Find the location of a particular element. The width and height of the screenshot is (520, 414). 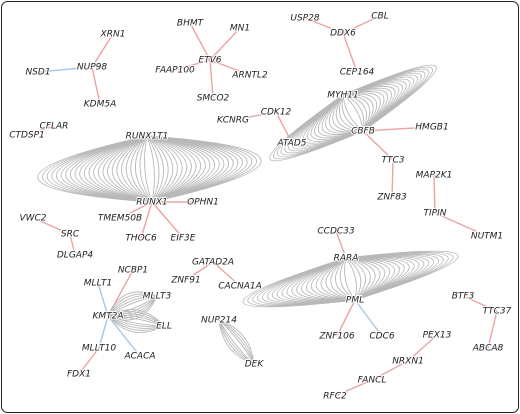

gene-label: SMCO2 is located at coordinates (213, 99).